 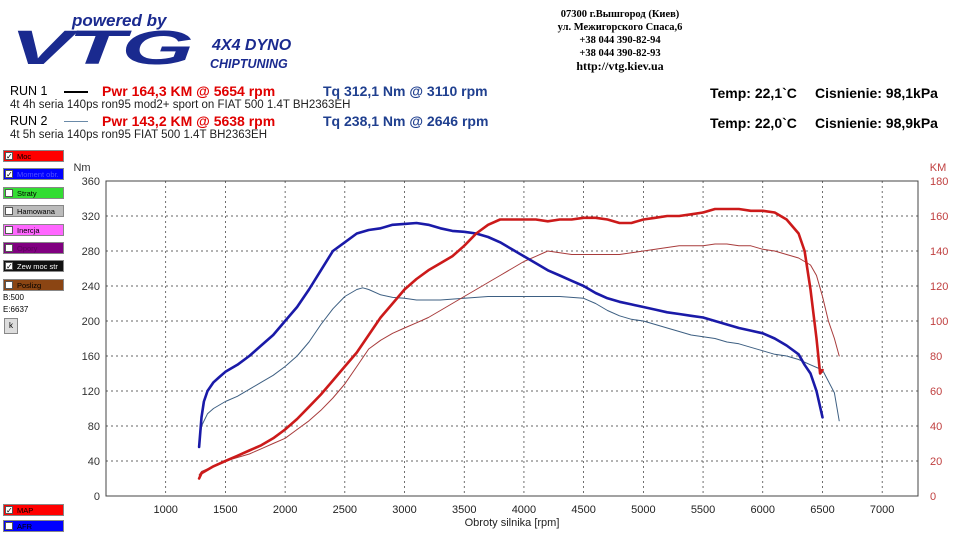 I want to click on run1-label: RUN 1, so click(x=29, y=91).